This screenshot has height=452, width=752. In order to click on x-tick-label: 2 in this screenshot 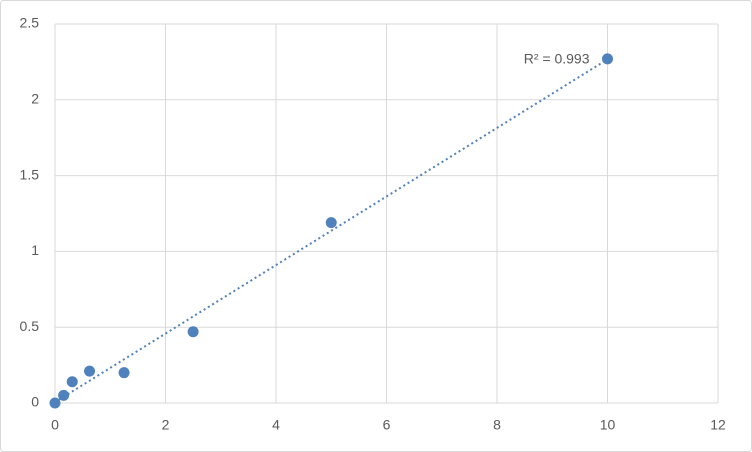, I will do `click(166, 425)`.